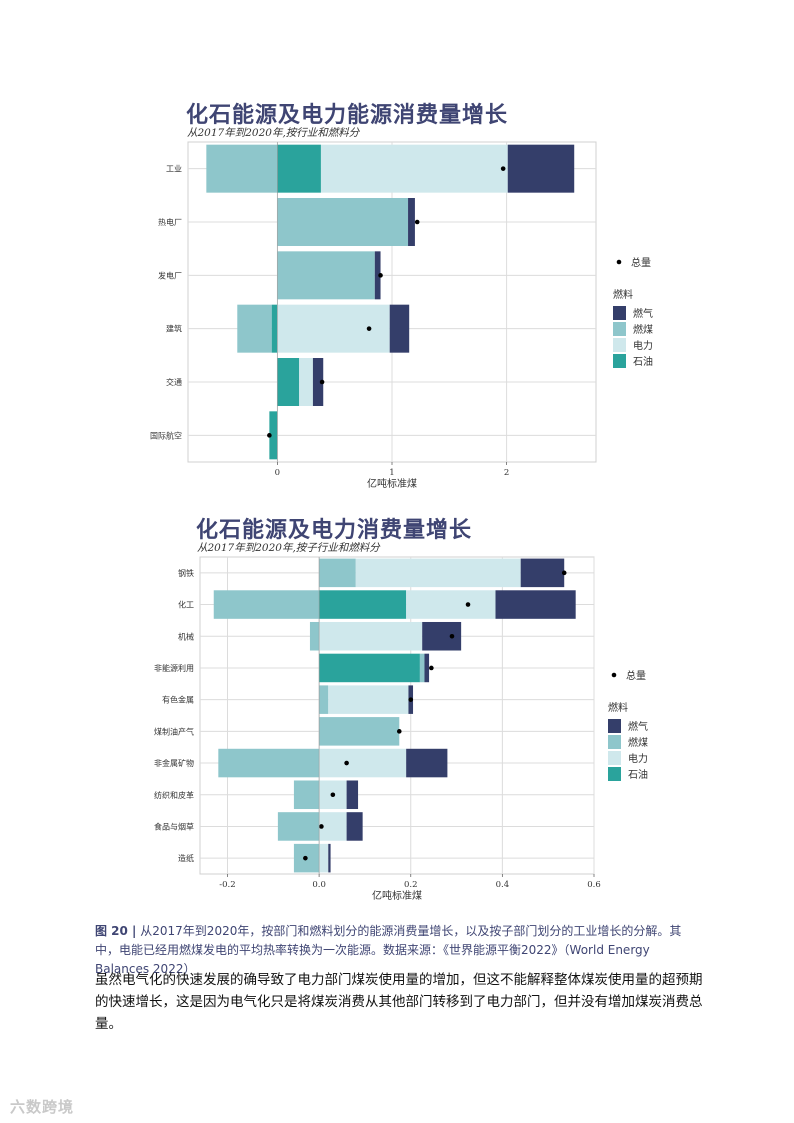 The image size is (794, 1123). What do you see at coordinates (503, 885) in the screenshot?
I see `chart-2-x-tick-label: 0.4` at bounding box center [503, 885].